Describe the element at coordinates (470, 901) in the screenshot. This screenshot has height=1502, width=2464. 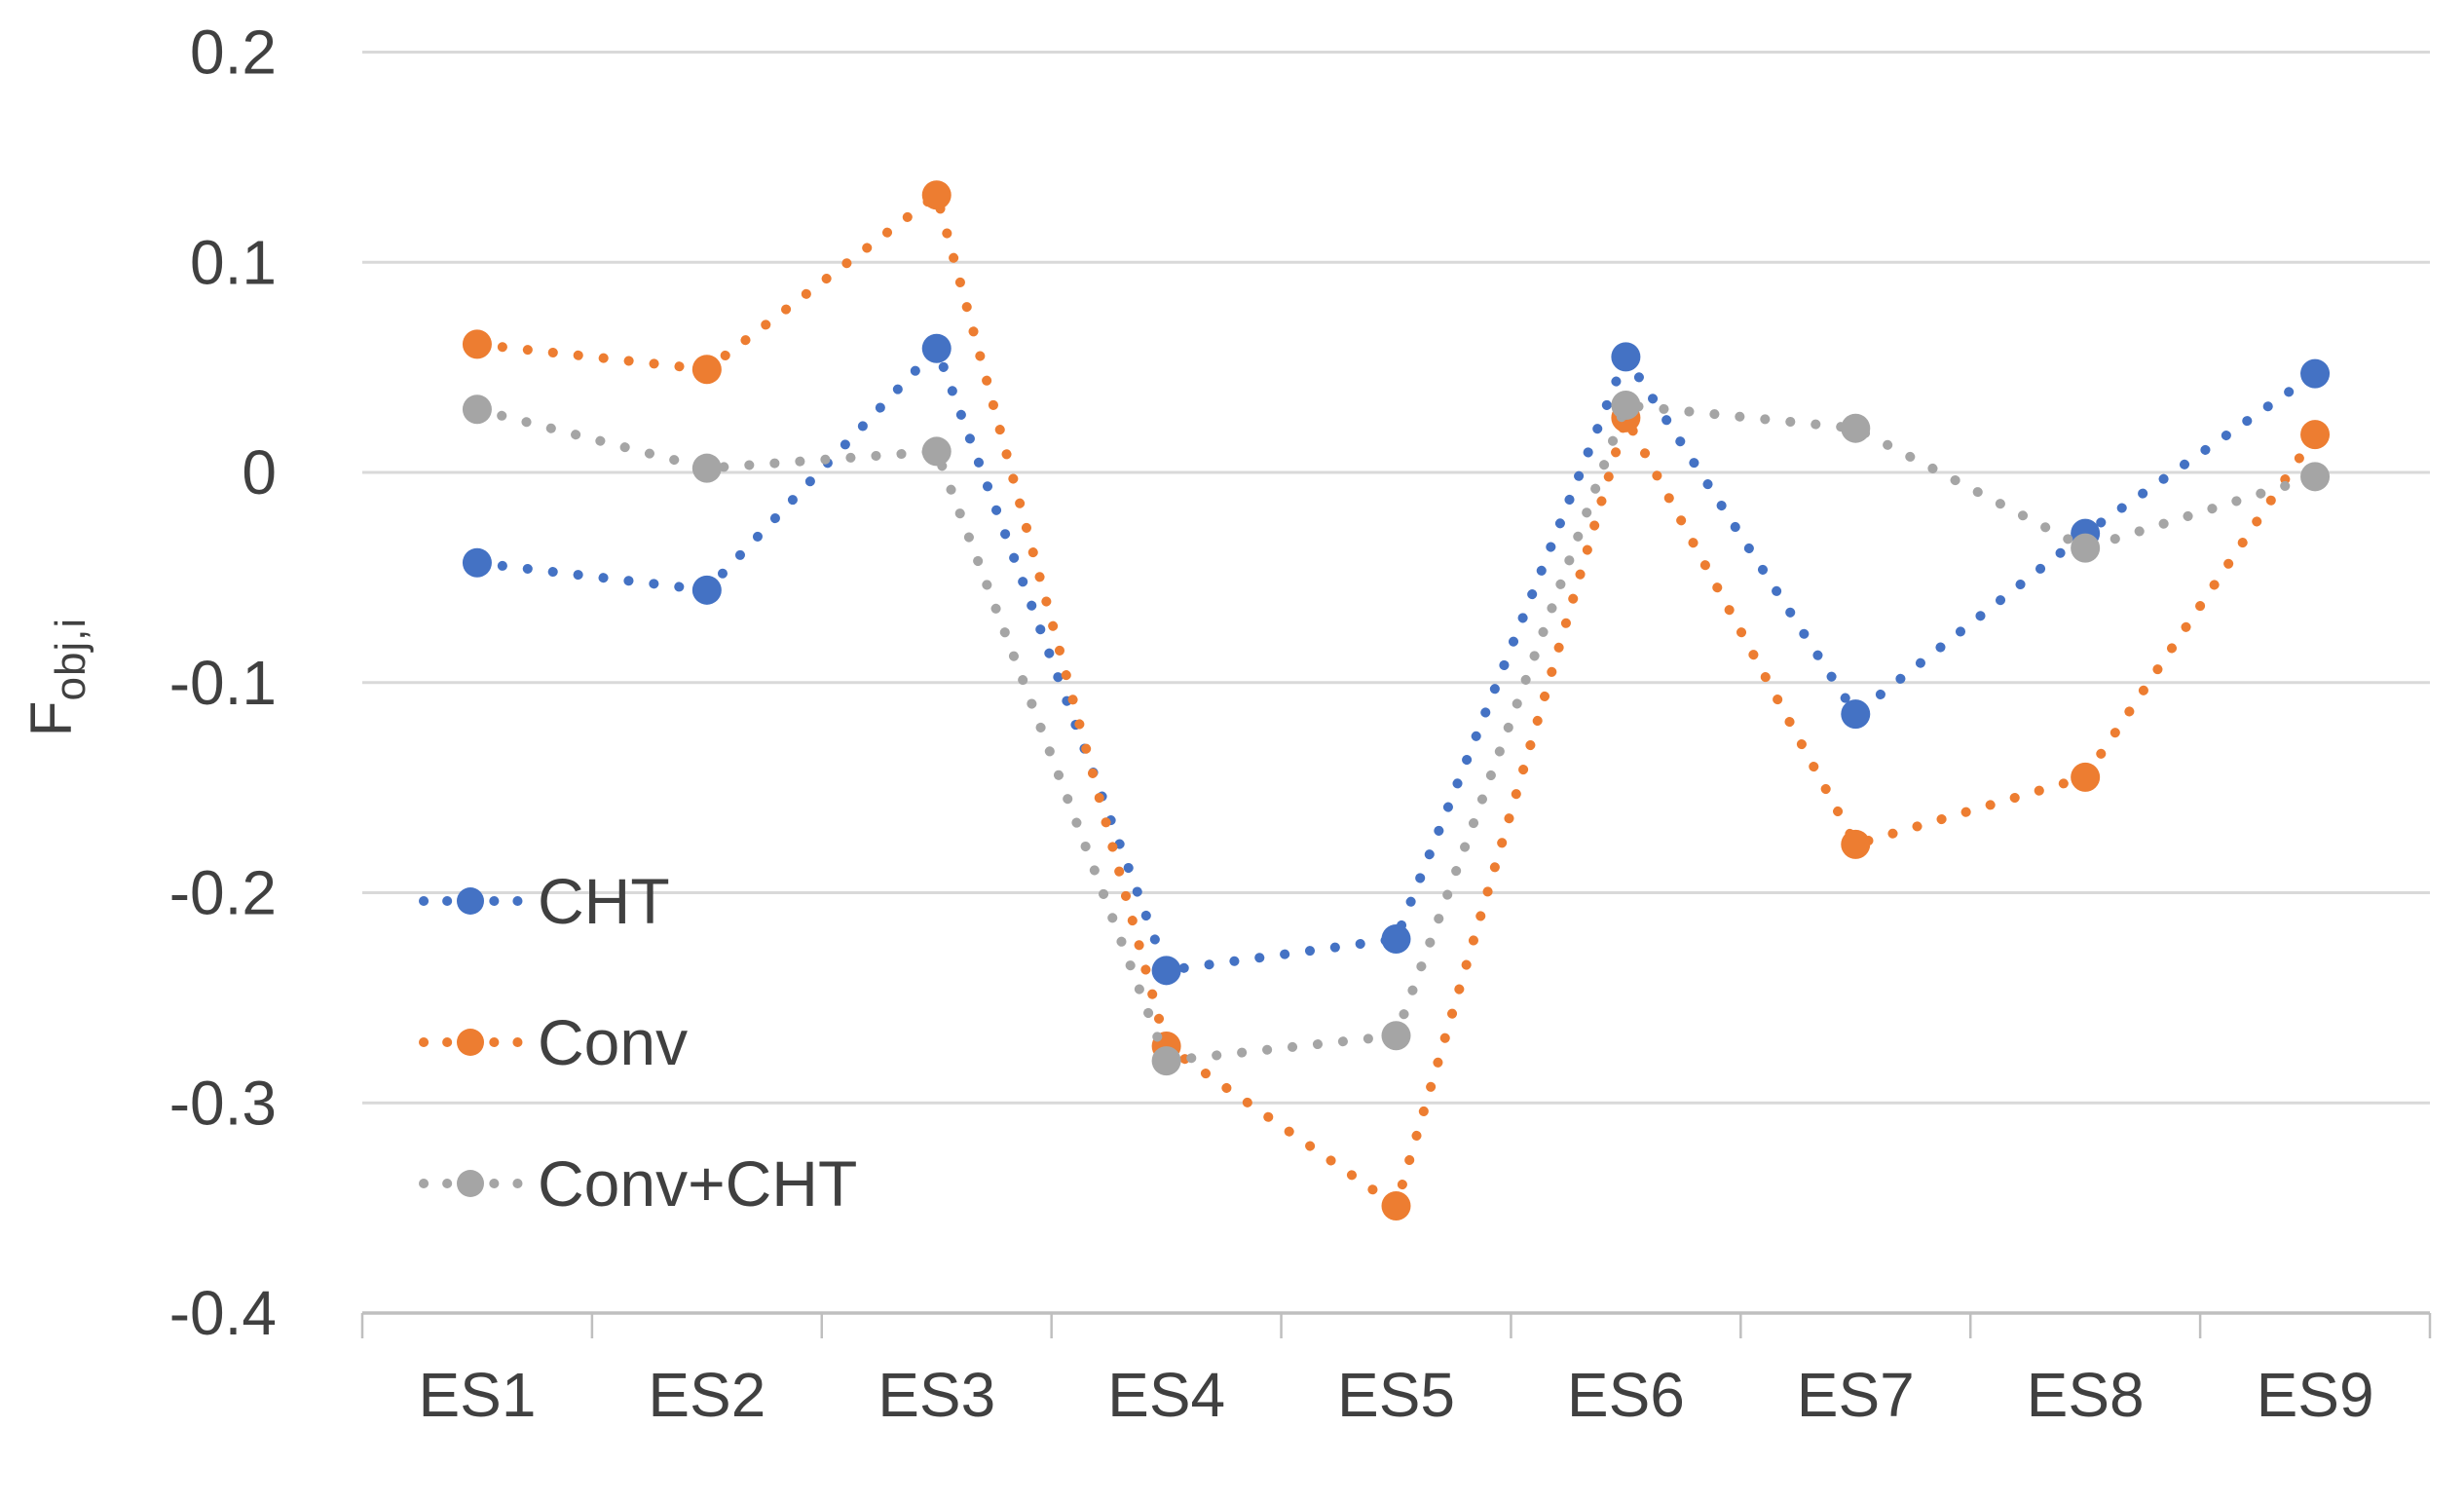
I see `legend-marker-dot-cht` at that location.